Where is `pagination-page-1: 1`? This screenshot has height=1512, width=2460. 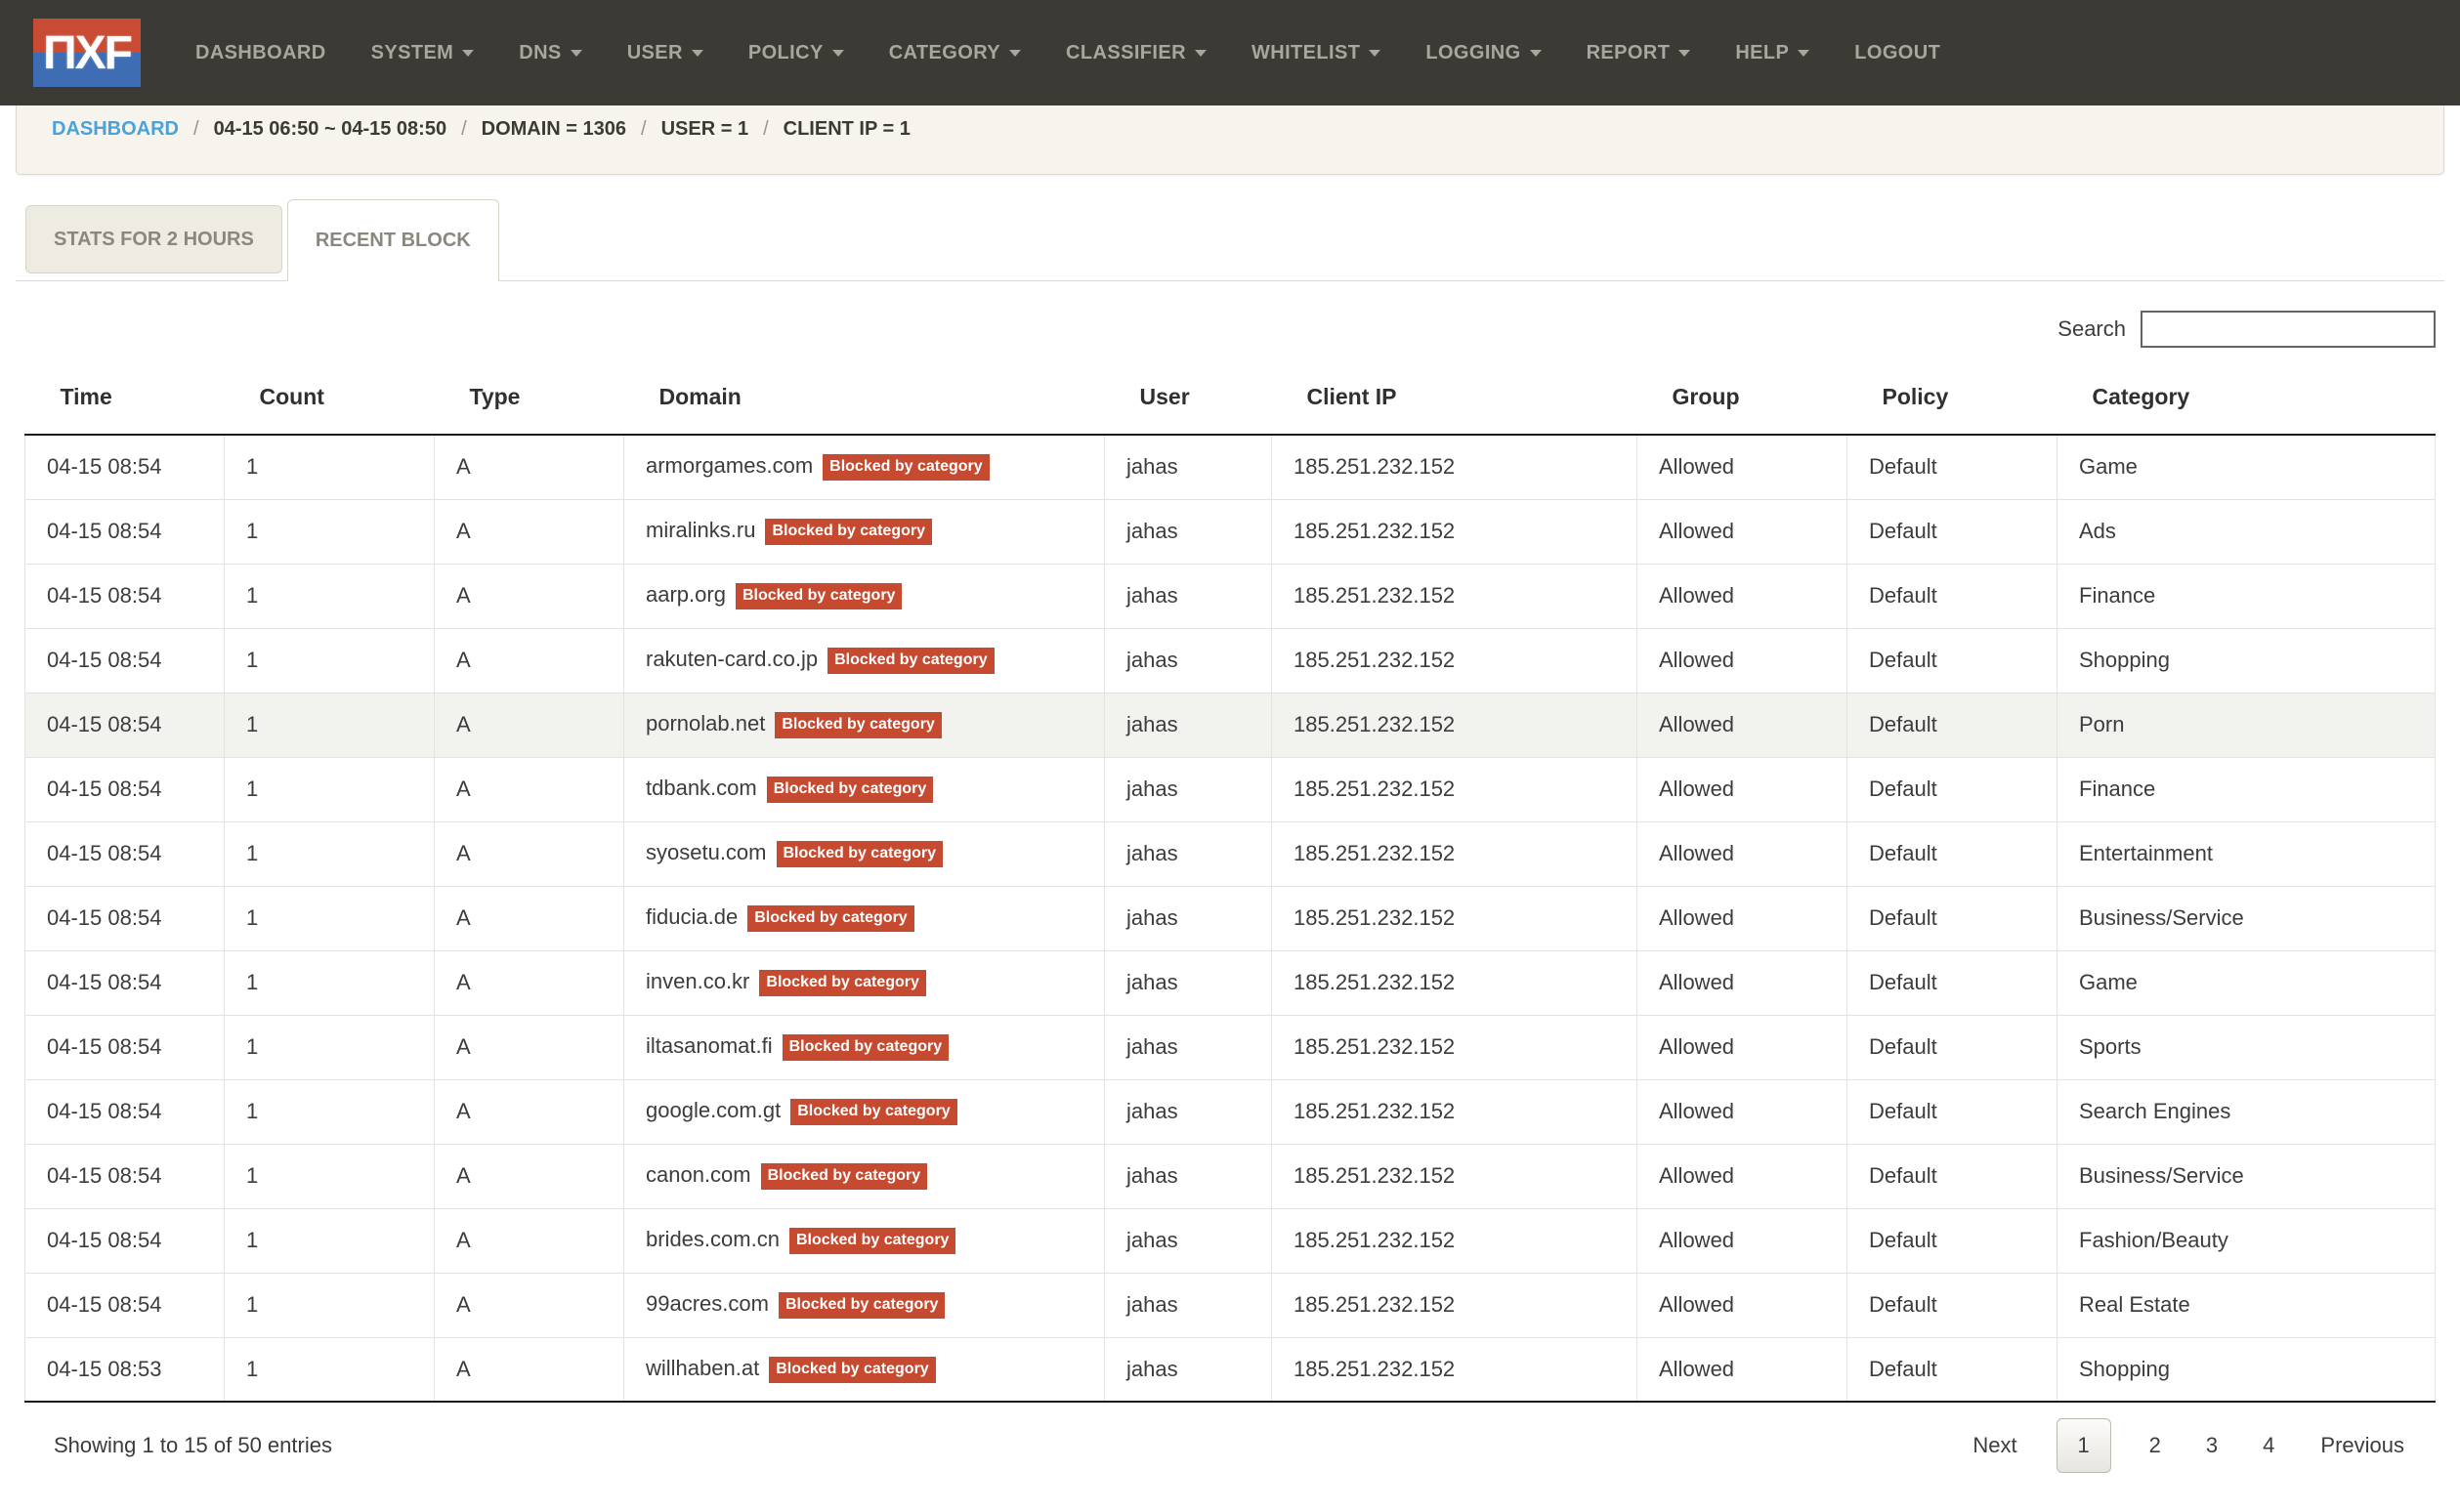
pagination-page-1: 1 is located at coordinates (2083, 1445).